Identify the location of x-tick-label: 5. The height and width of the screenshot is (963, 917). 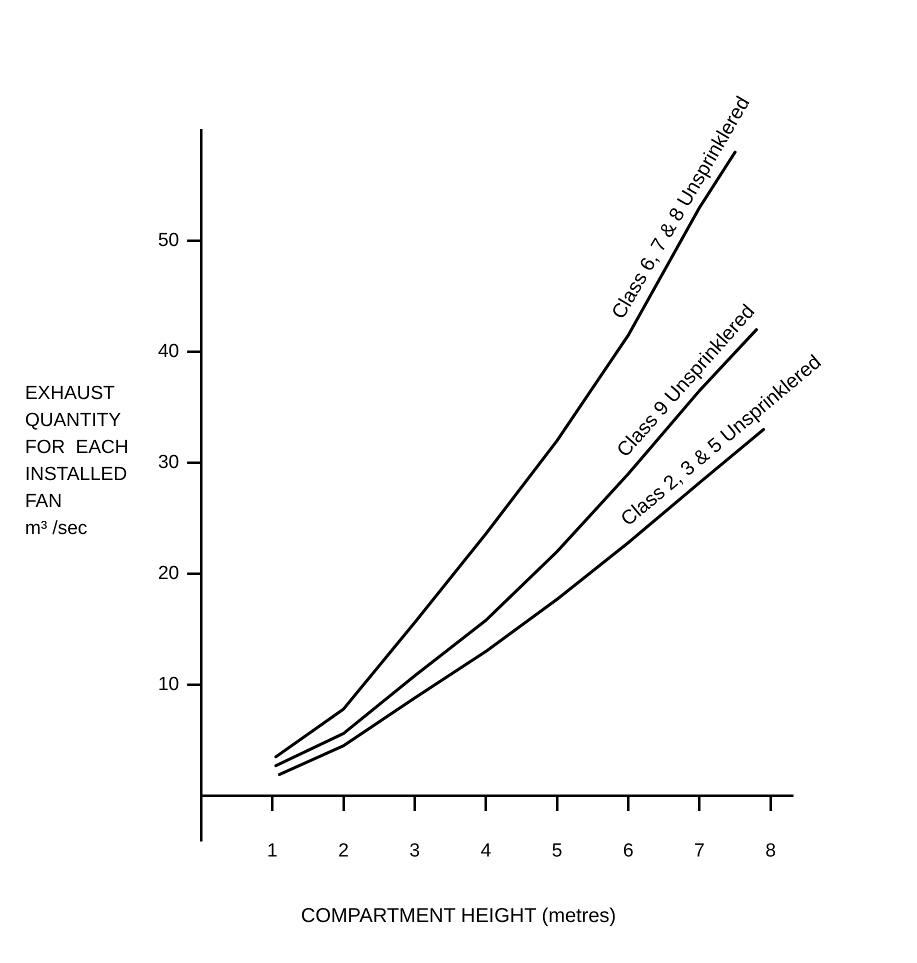
(557, 851).